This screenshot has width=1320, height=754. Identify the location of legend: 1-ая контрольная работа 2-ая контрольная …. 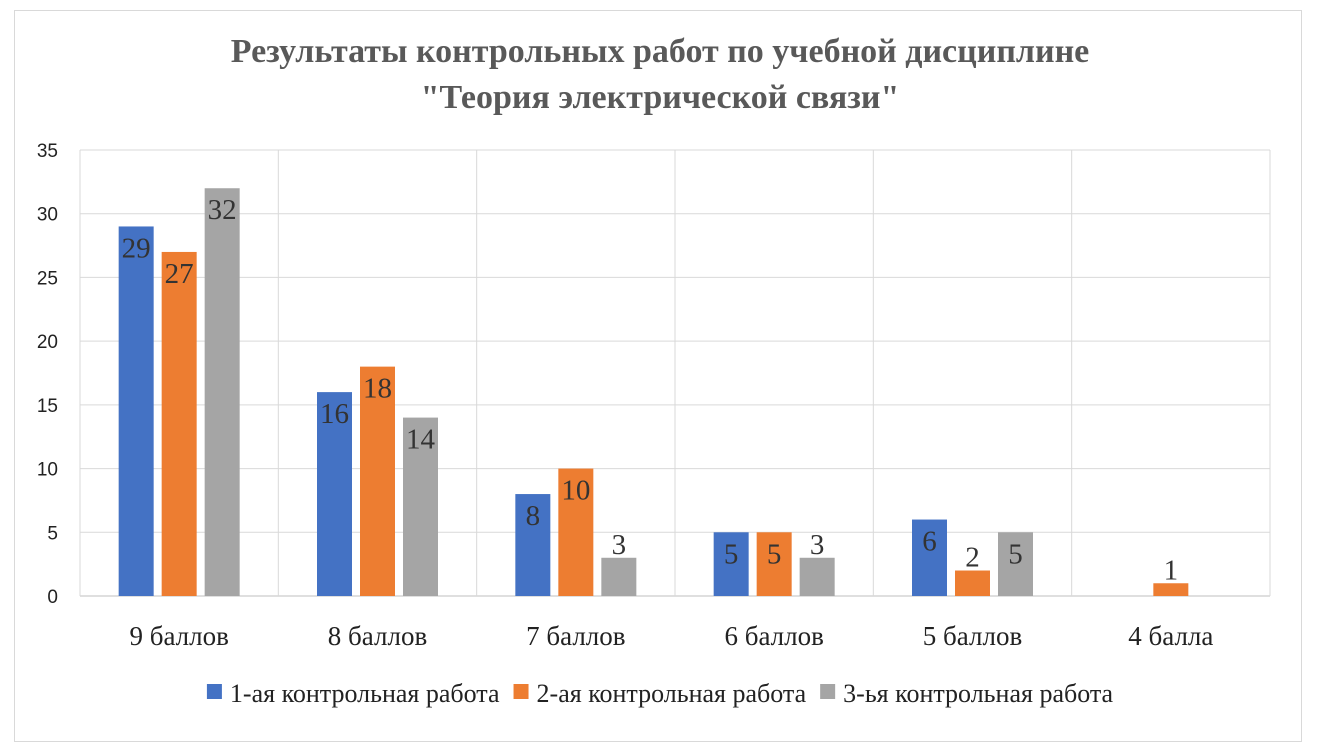
(660, 693).